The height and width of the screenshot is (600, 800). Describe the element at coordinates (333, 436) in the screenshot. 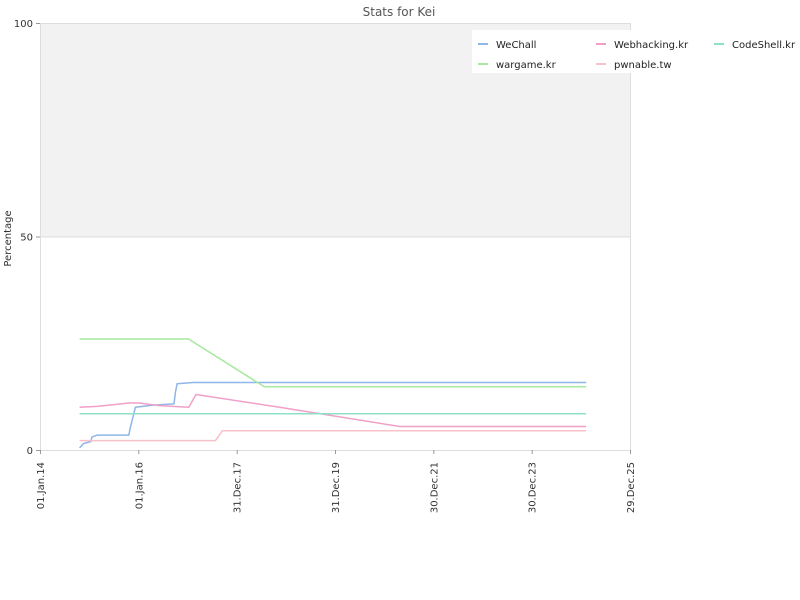

I see `series-line-pwnable-tw` at that location.